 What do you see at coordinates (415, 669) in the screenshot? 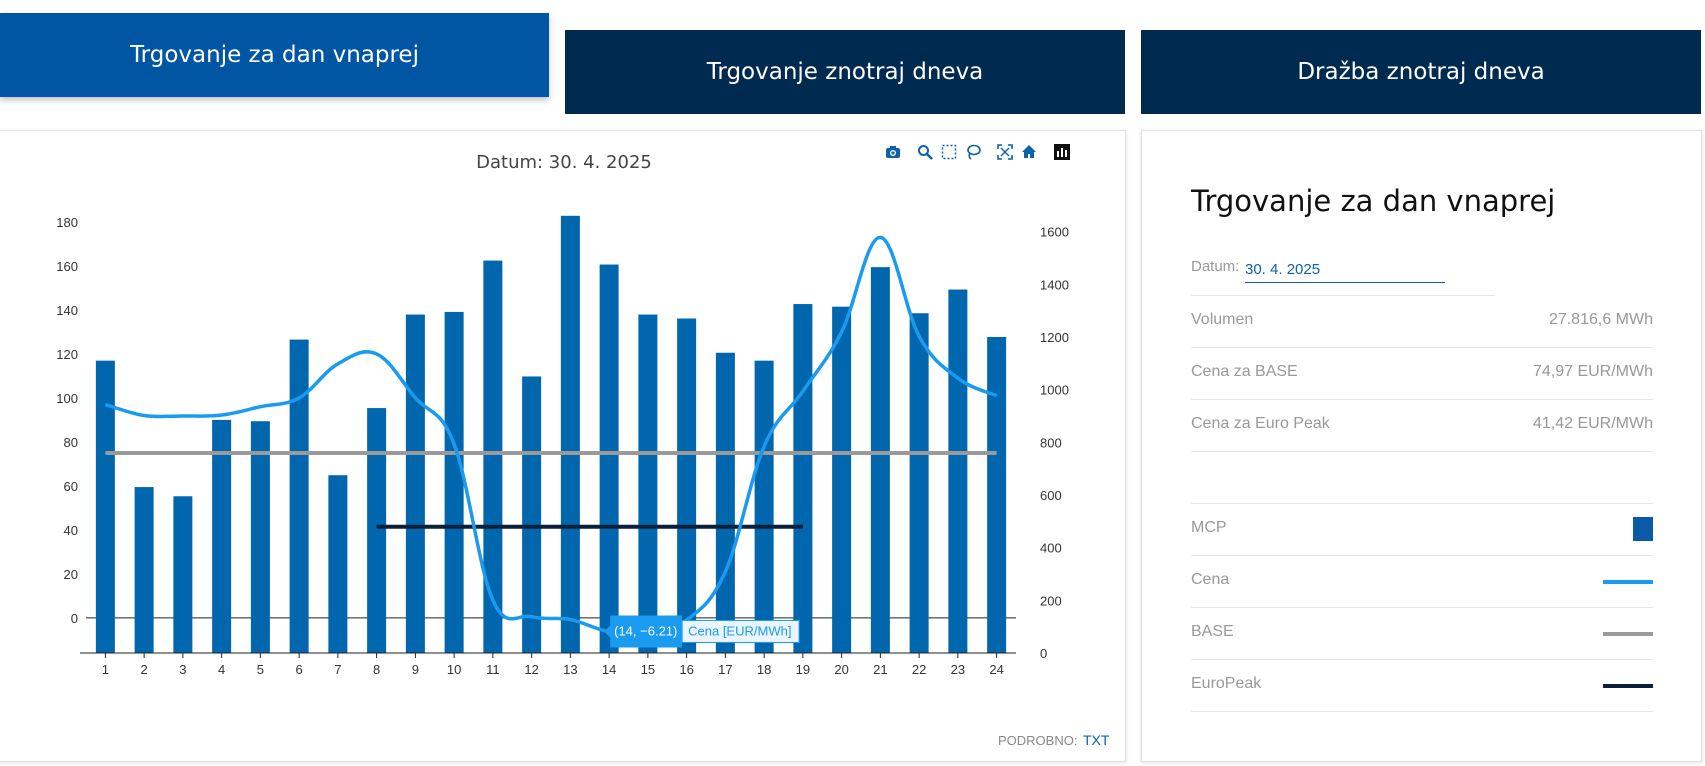
I see `x-tick-label: 9` at bounding box center [415, 669].